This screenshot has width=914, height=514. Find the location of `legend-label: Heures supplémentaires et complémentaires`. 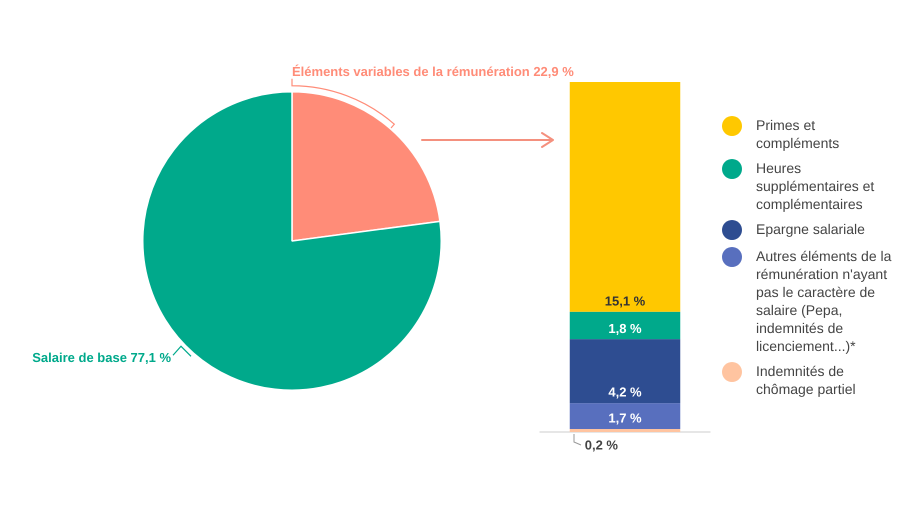

legend-label: Heures supplémentaires et complémentaires is located at coordinates (816, 186).